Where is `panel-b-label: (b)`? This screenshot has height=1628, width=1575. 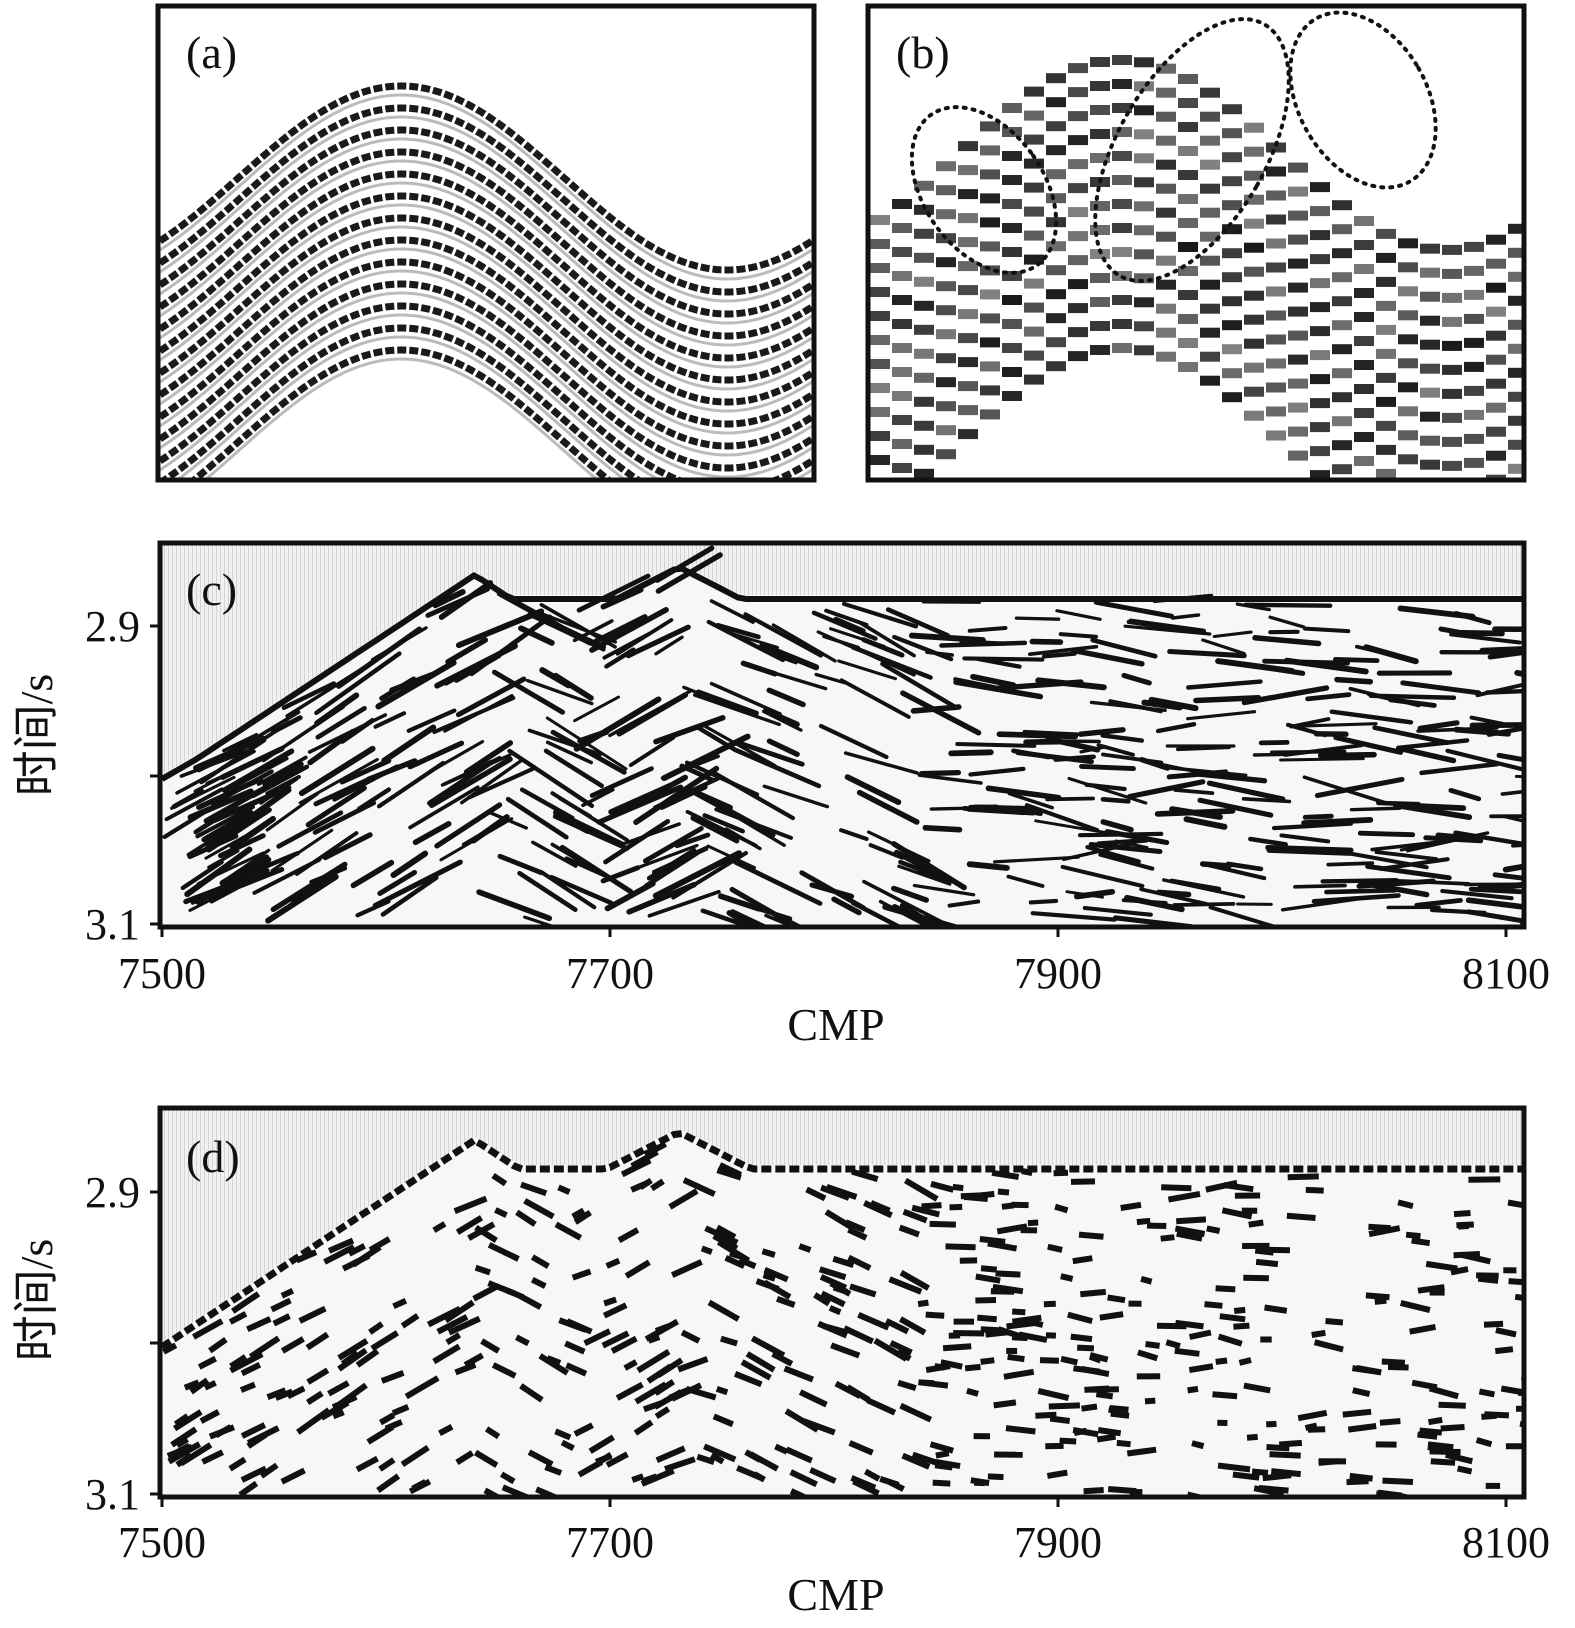 panel-b-label: (b) is located at coordinates (923, 52).